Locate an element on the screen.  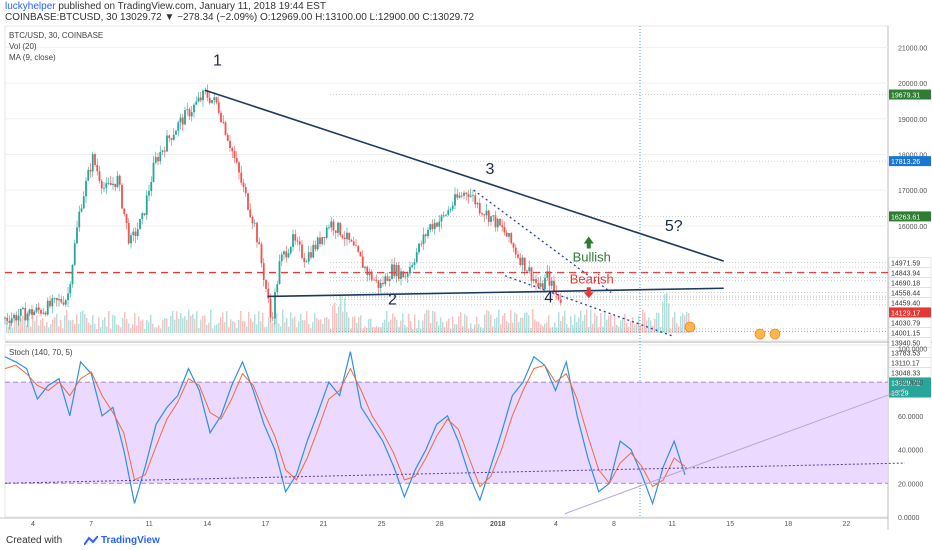
tradingview-logo: TradingView is located at coordinates (121, 540).